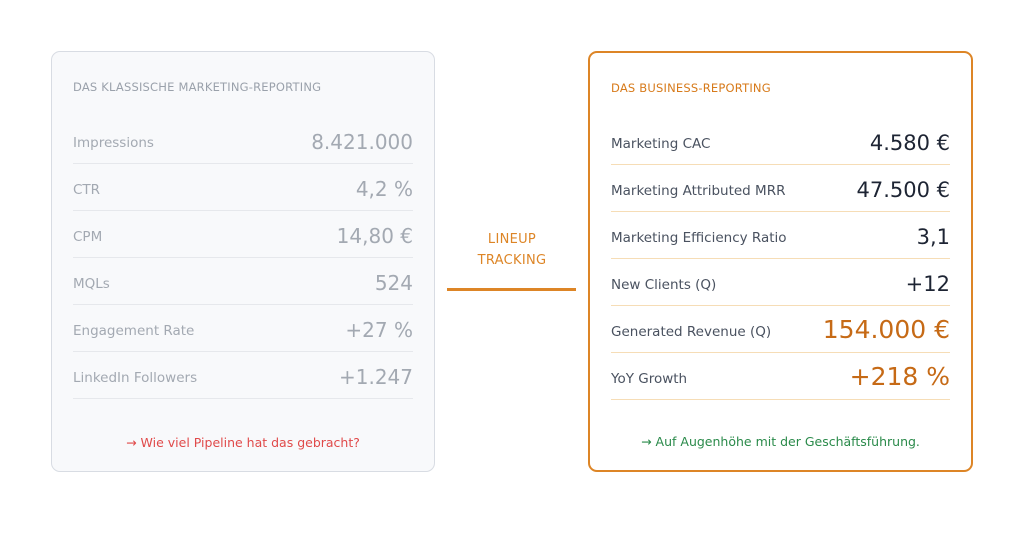 This screenshot has height=538, width=1024. Describe the element at coordinates (88, 237) in the screenshot. I see `metric-label: CPM` at that location.